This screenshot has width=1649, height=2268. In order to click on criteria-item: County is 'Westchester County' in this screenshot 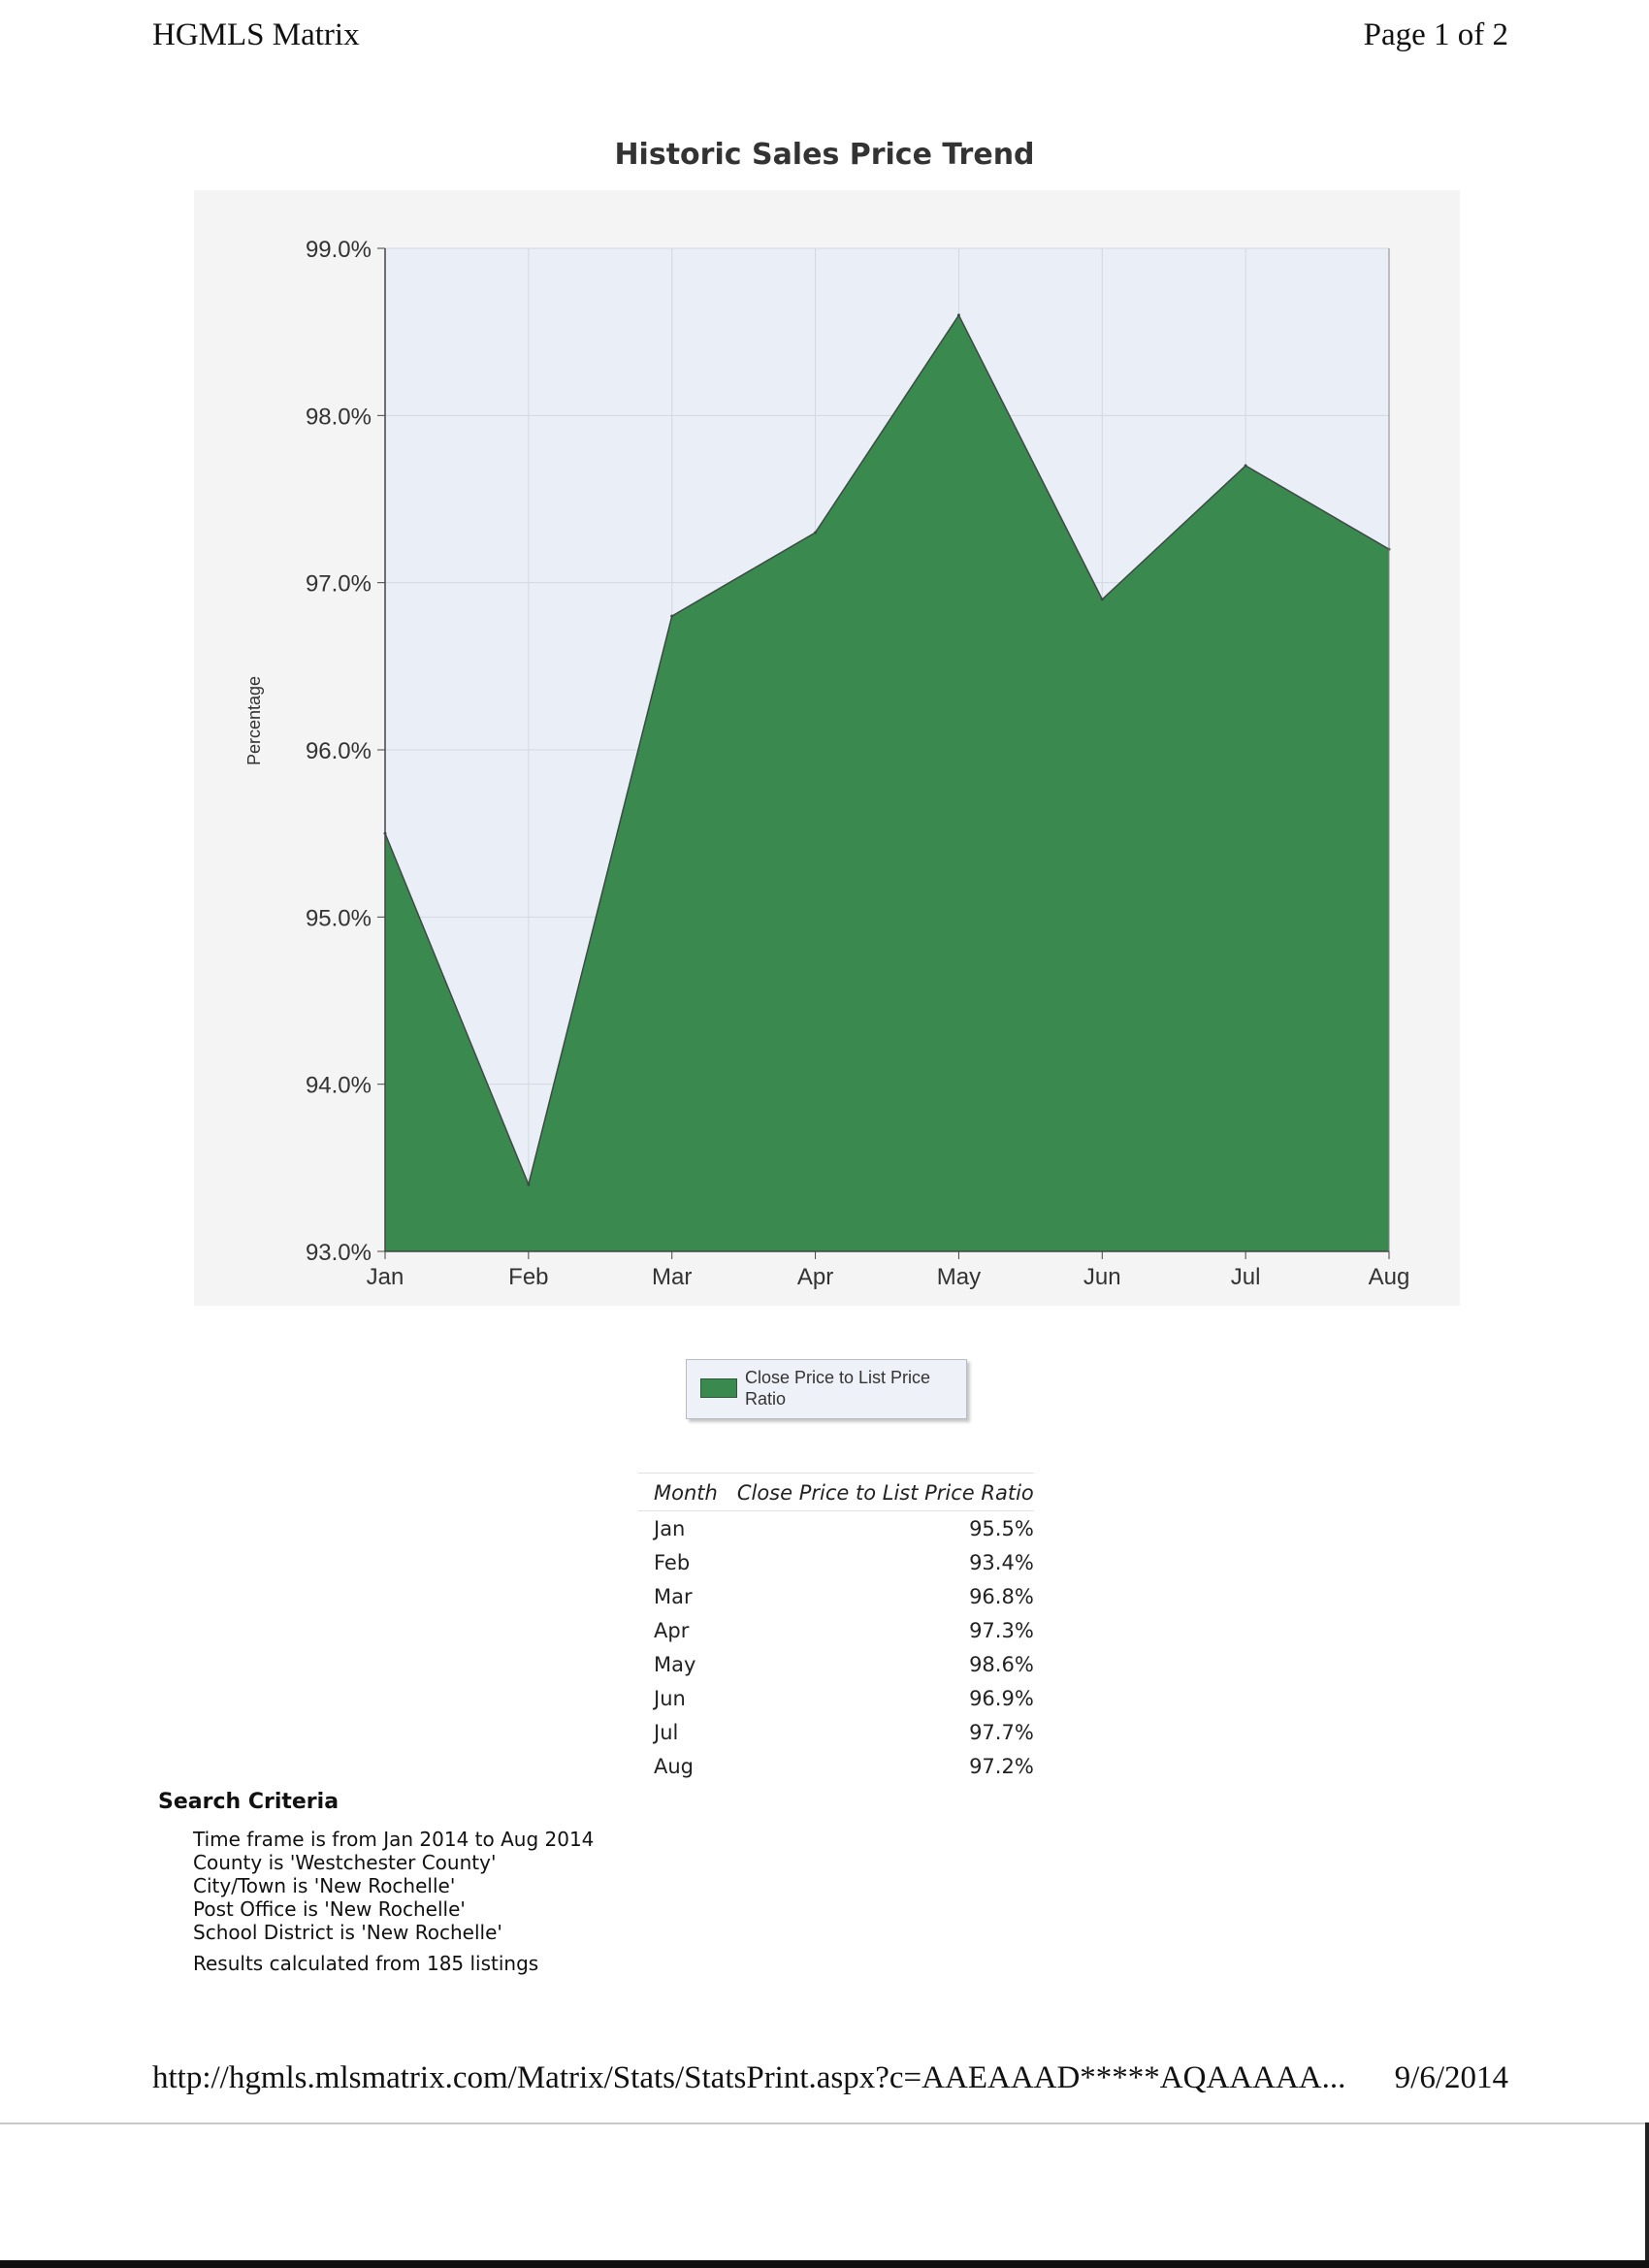, I will do `click(345, 1862)`.